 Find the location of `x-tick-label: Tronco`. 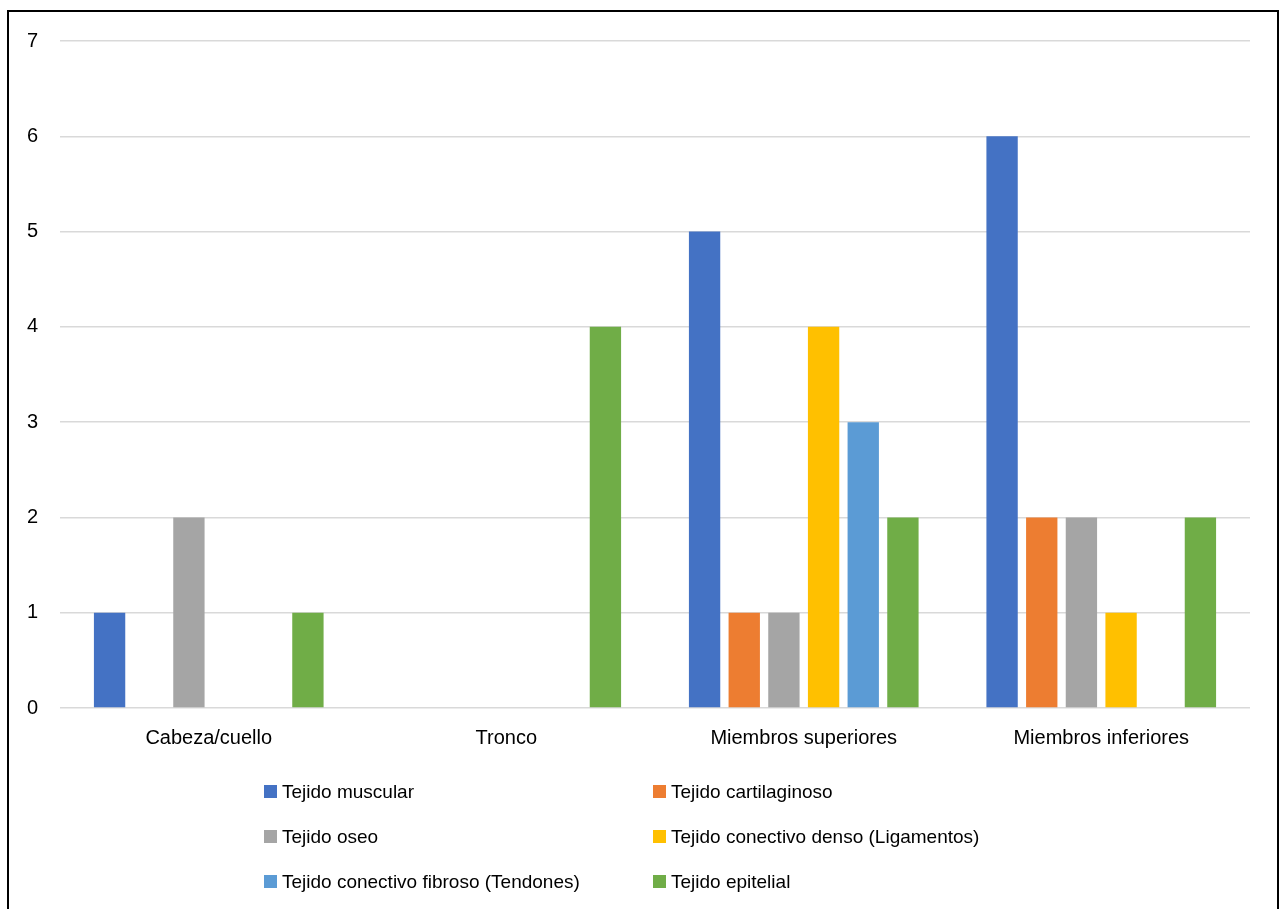

x-tick-label: Tronco is located at coordinates (506, 736).